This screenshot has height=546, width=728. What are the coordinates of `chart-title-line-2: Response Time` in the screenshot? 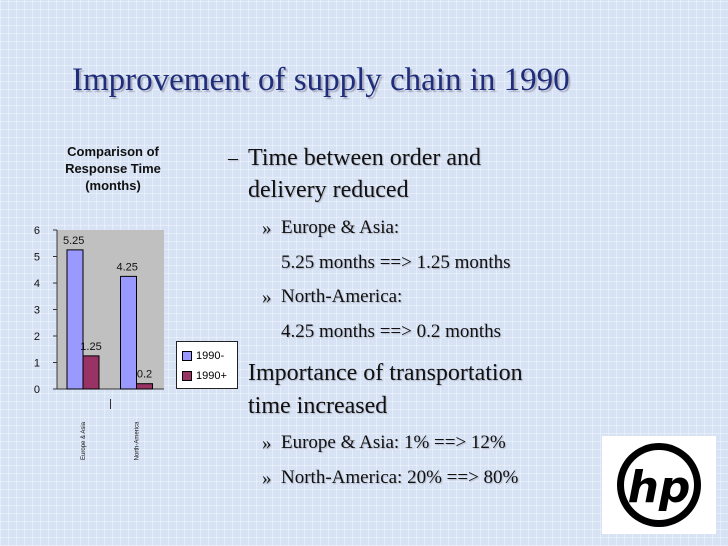 It's located at (113, 168).